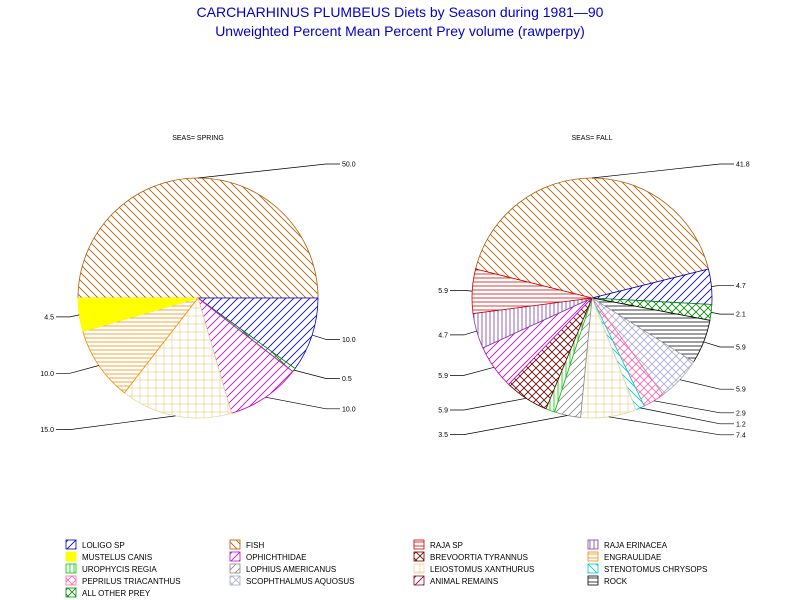 The height and width of the screenshot is (600, 800). What do you see at coordinates (455, 580) in the screenshot?
I see `legend-item-animal-remains: ANIMAL REMAINS` at bounding box center [455, 580].